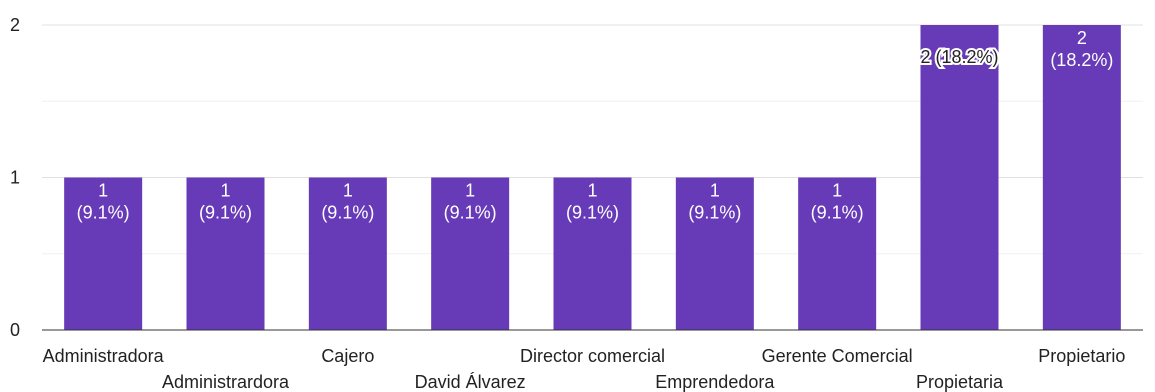  What do you see at coordinates (592, 356) in the screenshot?
I see `x-tick-label: Director comercial` at bounding box center [592, 356].